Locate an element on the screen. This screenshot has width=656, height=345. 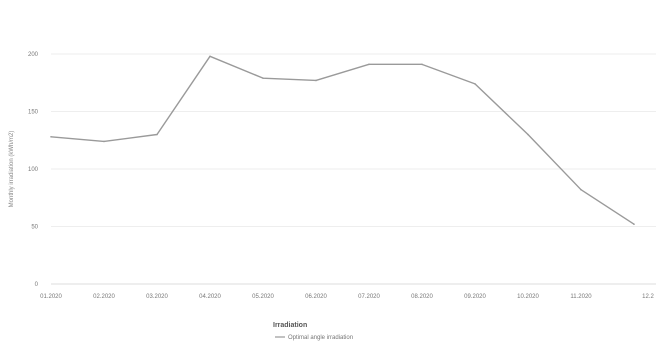
x-tick-label: 06.2020 is located at coordinates (316, 297).